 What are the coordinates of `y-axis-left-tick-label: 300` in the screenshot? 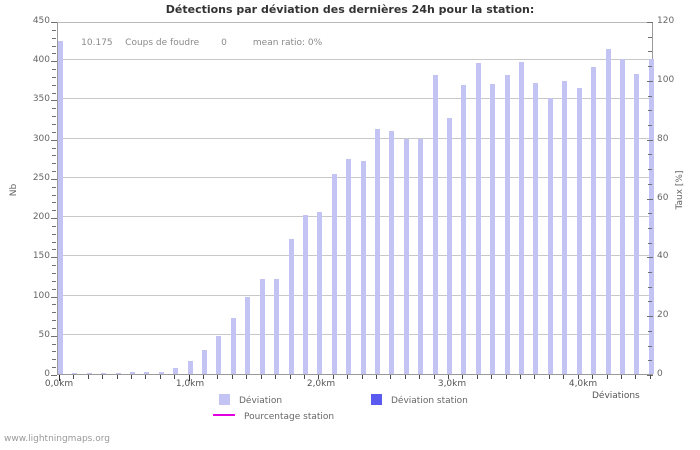 It's located at (41, 138).